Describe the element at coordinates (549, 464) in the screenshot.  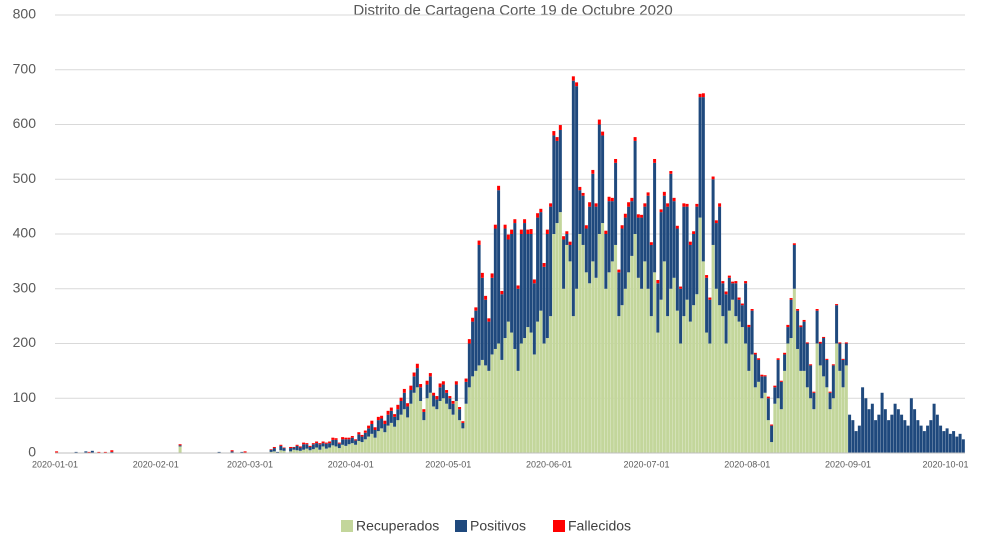
I see `x-tick-label: 2020-06-01` at that location.